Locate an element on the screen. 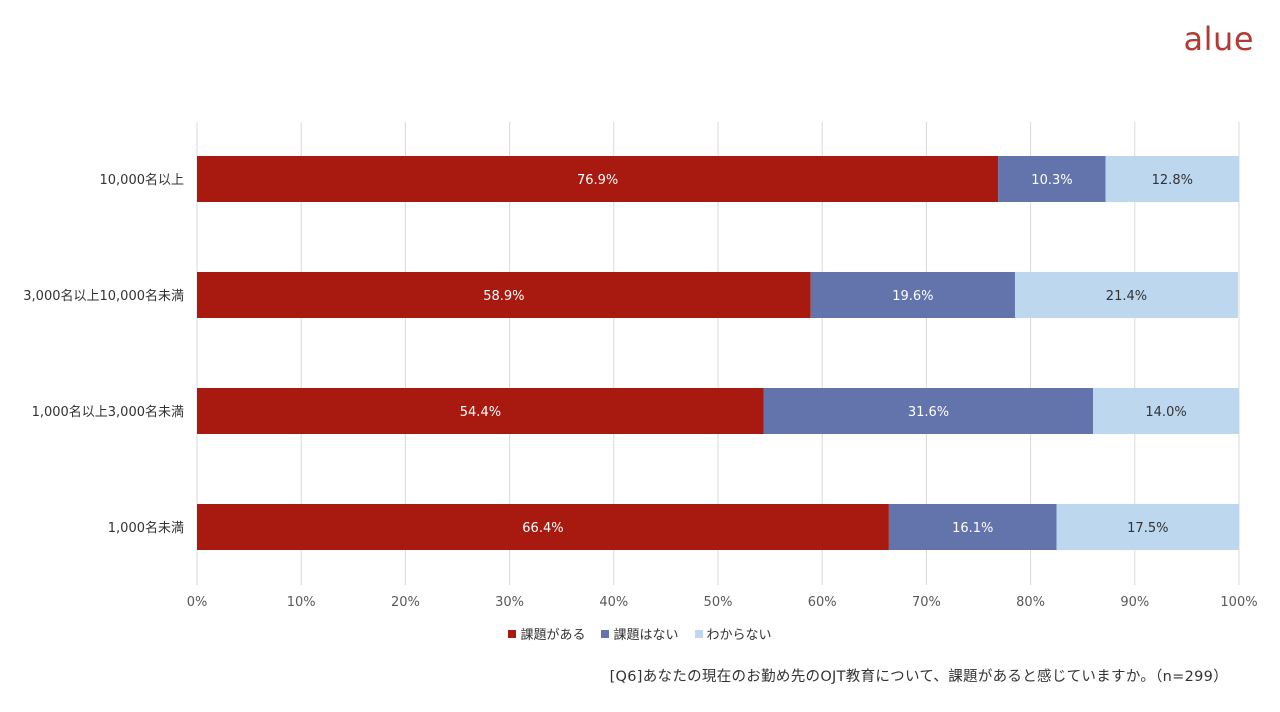 Image resolution: width=1280 pixels, height=712 pixels. data-label: 58.9% is located at coordinates (503, 296).